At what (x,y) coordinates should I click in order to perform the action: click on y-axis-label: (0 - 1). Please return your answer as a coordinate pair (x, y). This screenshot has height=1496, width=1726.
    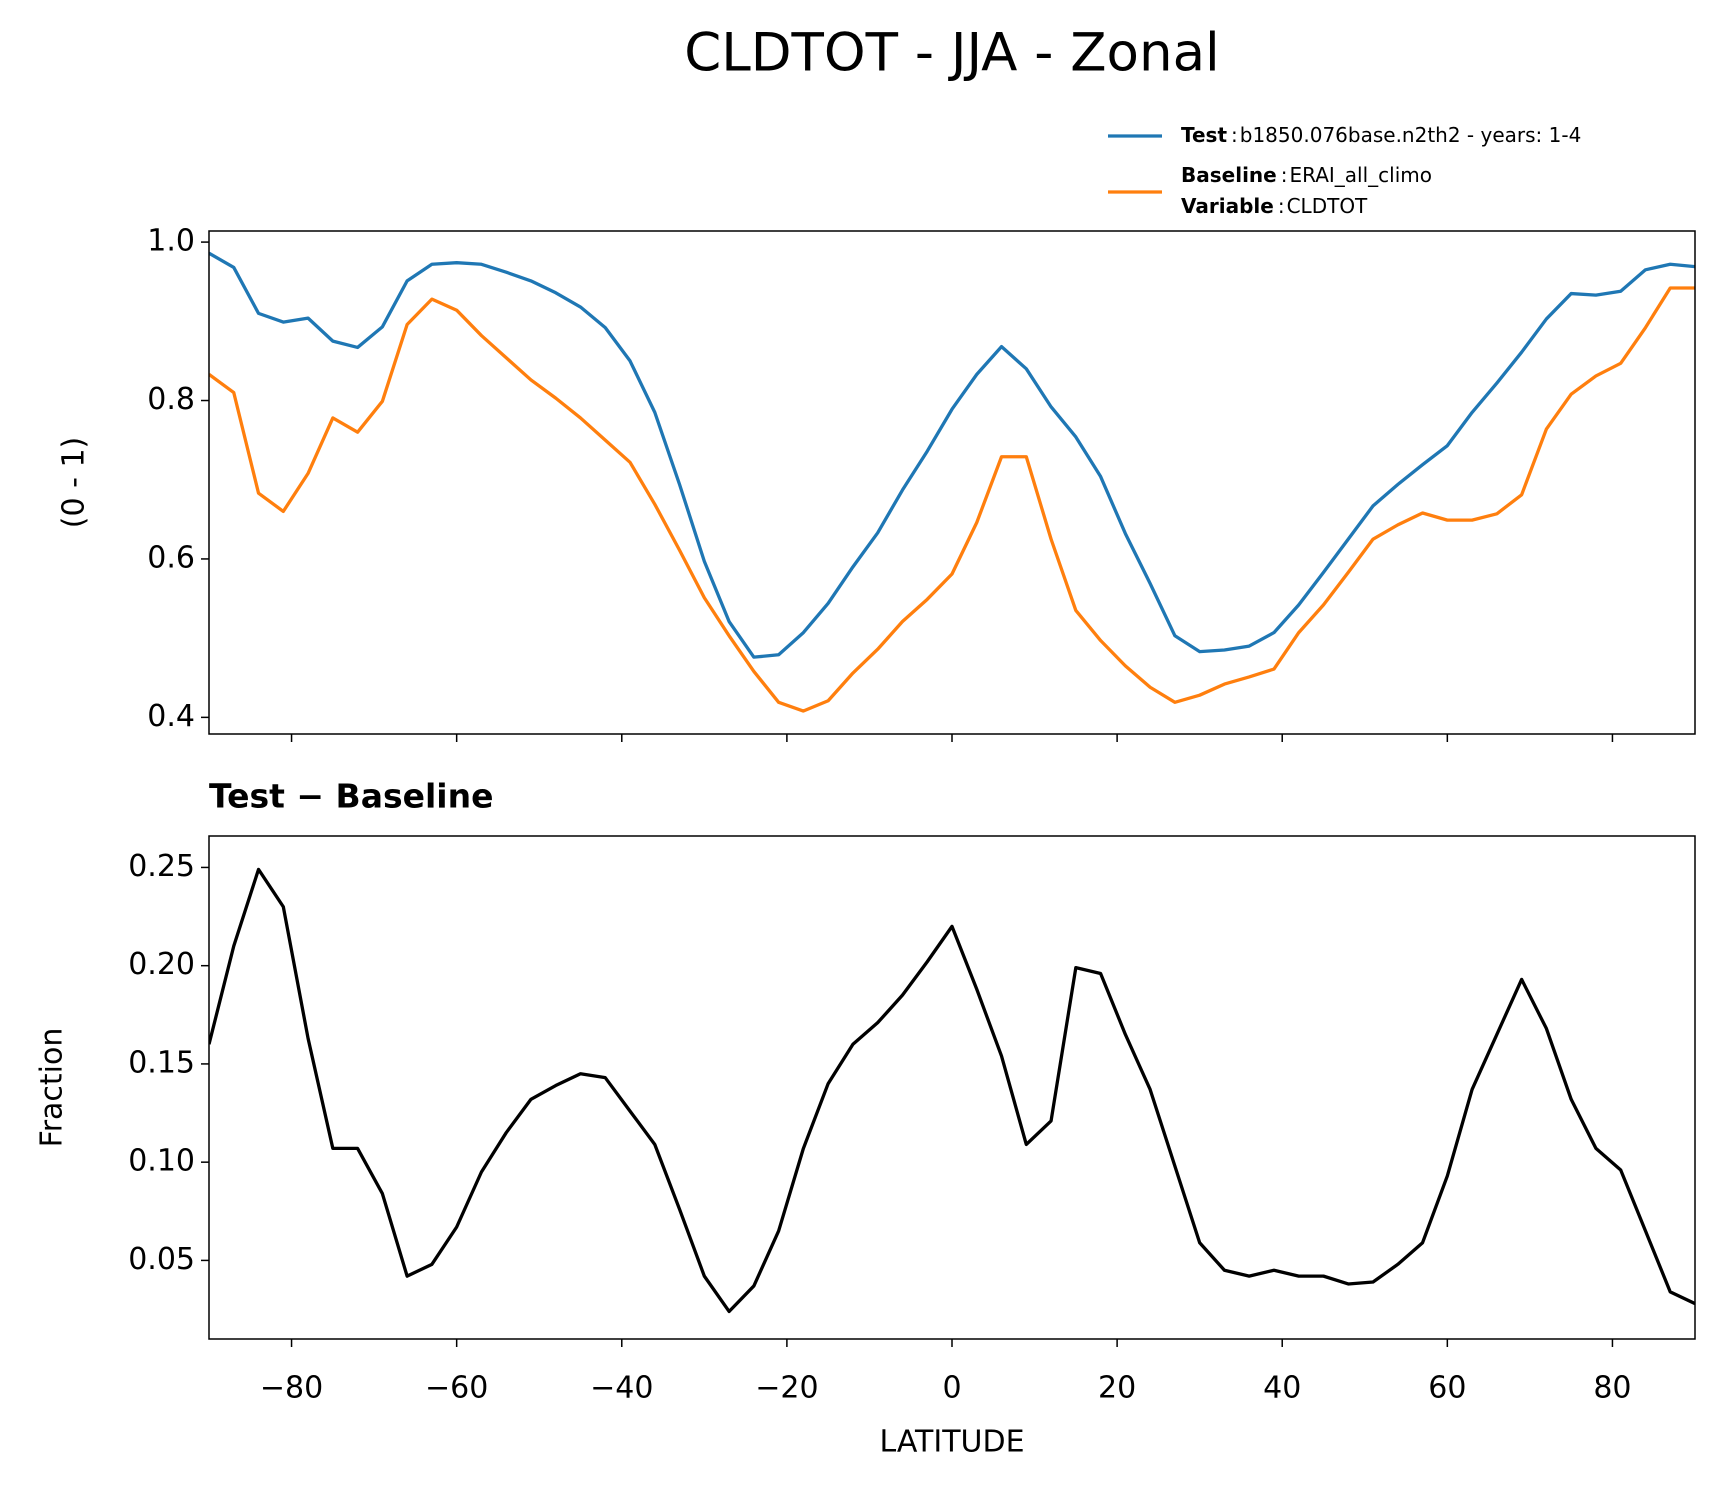
    Looking at the image, I should click on (74, 482).